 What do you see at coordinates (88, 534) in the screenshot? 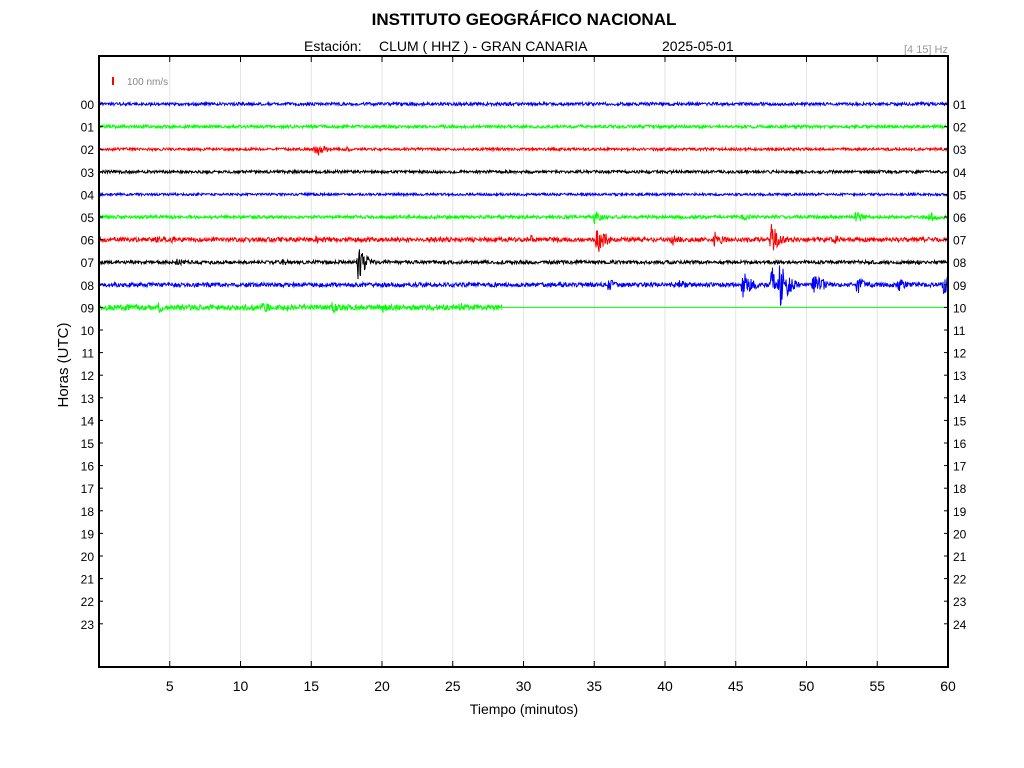
I see `left-hour-label: 19` at bounding box center [88, 534].